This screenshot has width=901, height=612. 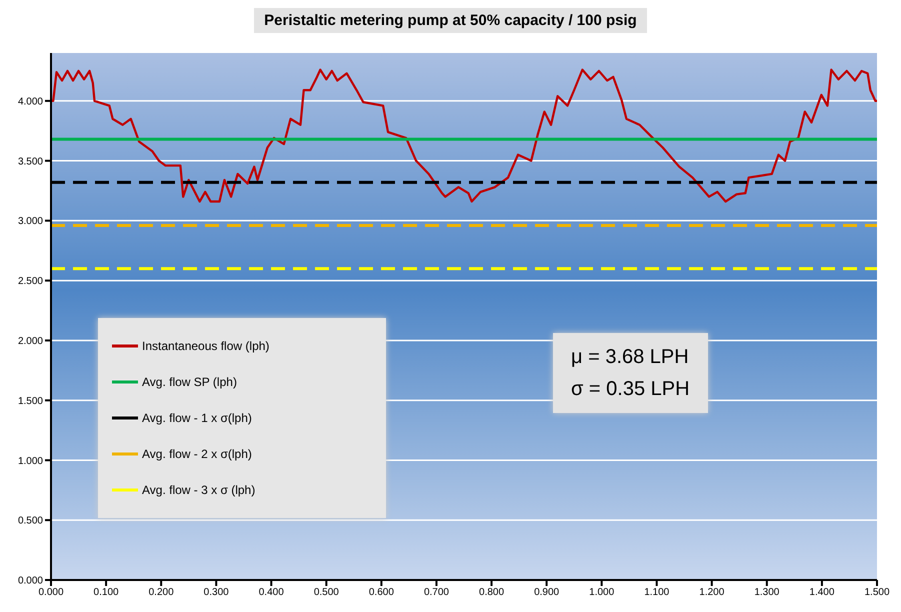 What do you see at coordinates (199, 490) in the screenshot?
I see `legend-label: Avg. flow - 3 x σ (lph)` at bounding box center [199, 490].